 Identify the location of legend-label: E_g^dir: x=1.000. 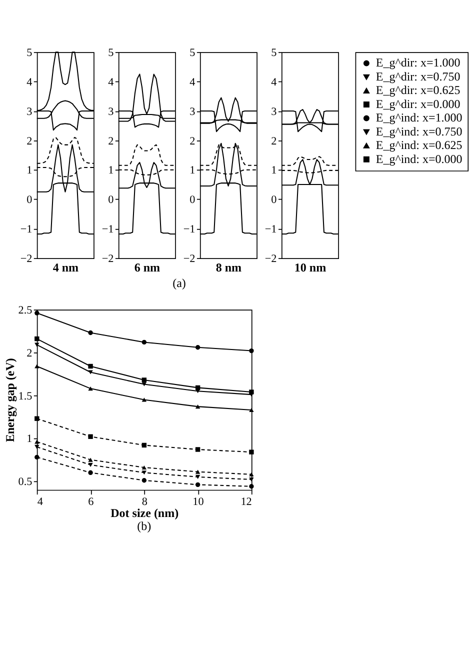
(418, 63).